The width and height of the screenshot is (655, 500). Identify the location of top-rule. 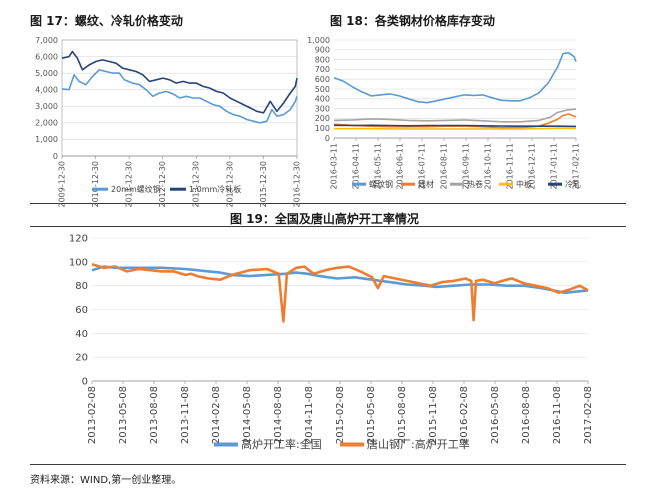
(328, 203).